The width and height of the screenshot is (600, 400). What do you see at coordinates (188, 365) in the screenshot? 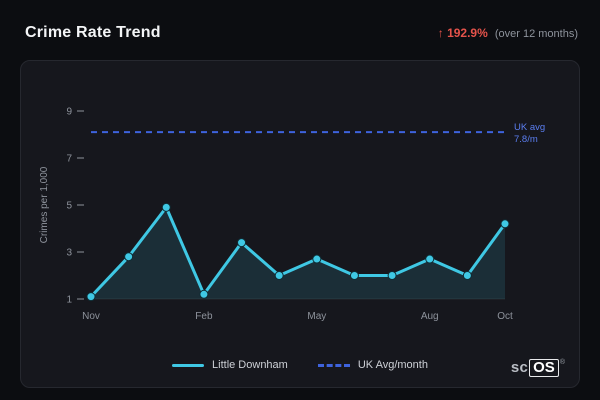
I see `solid-line-swatch` at bounding box center [188, 365].